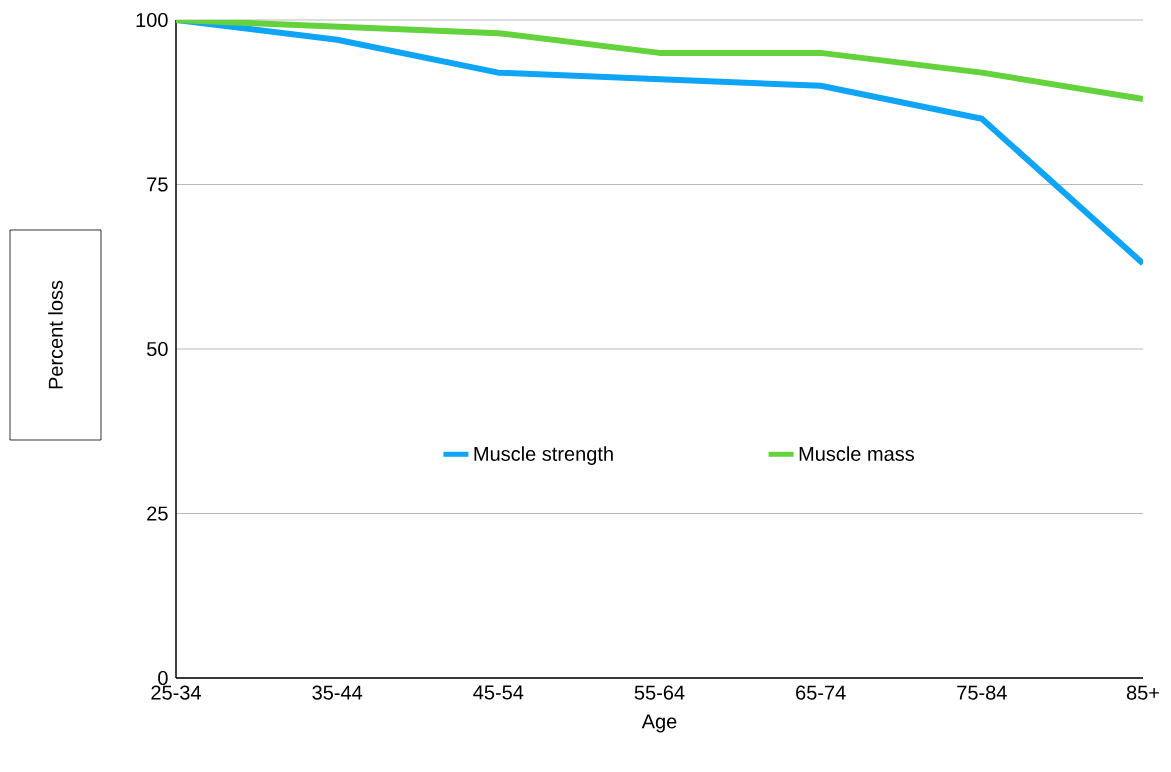 The width and height of the screenshot is (1171, 772). I want to click on y-tick-label: 25, so click(157, 513).